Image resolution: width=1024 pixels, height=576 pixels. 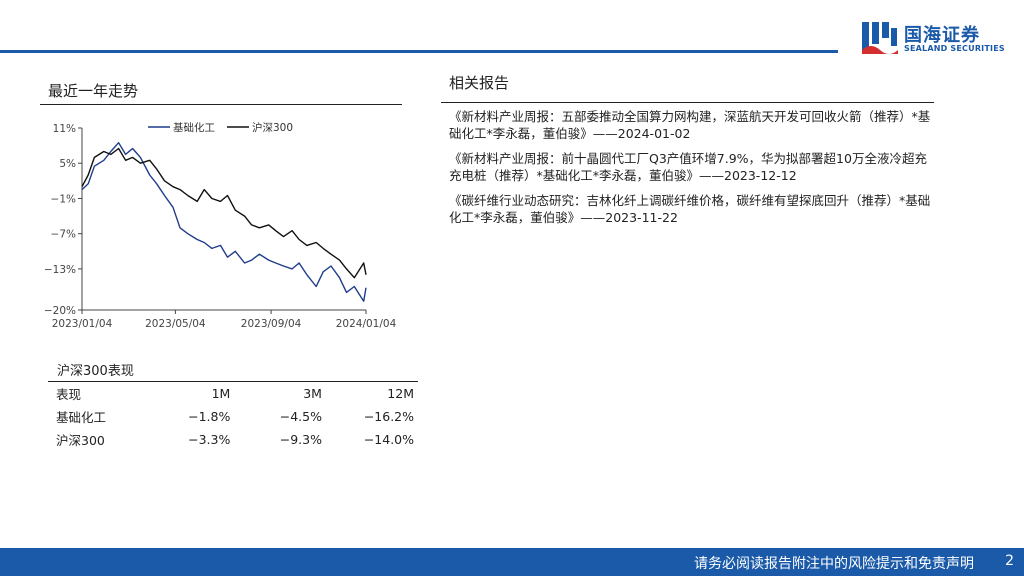 I want to click on y-tick-label: 5%, so click(x=67, y=164).